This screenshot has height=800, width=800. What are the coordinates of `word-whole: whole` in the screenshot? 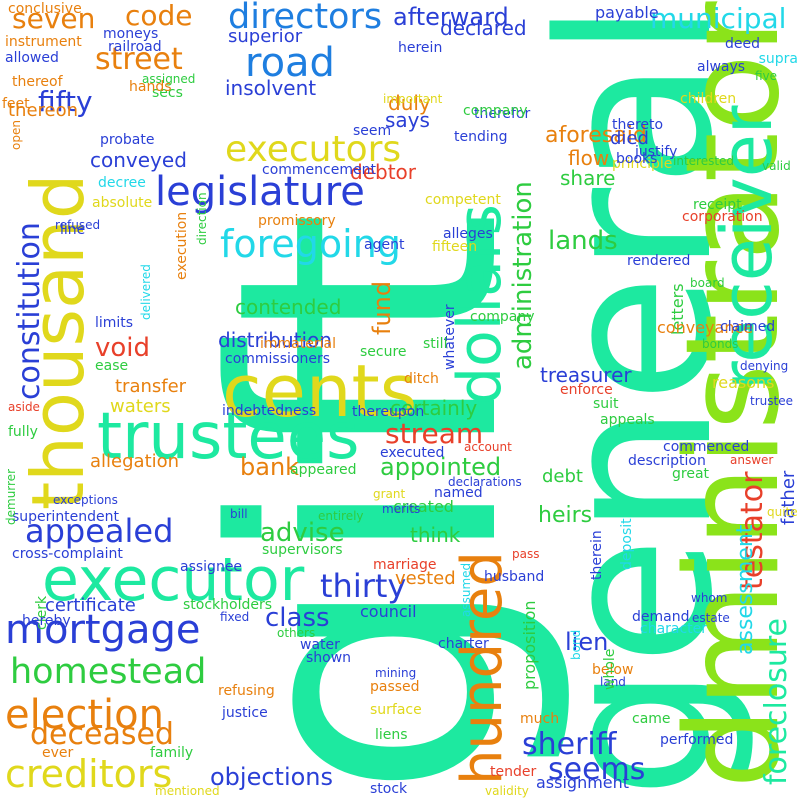 It's located at (610, 669).